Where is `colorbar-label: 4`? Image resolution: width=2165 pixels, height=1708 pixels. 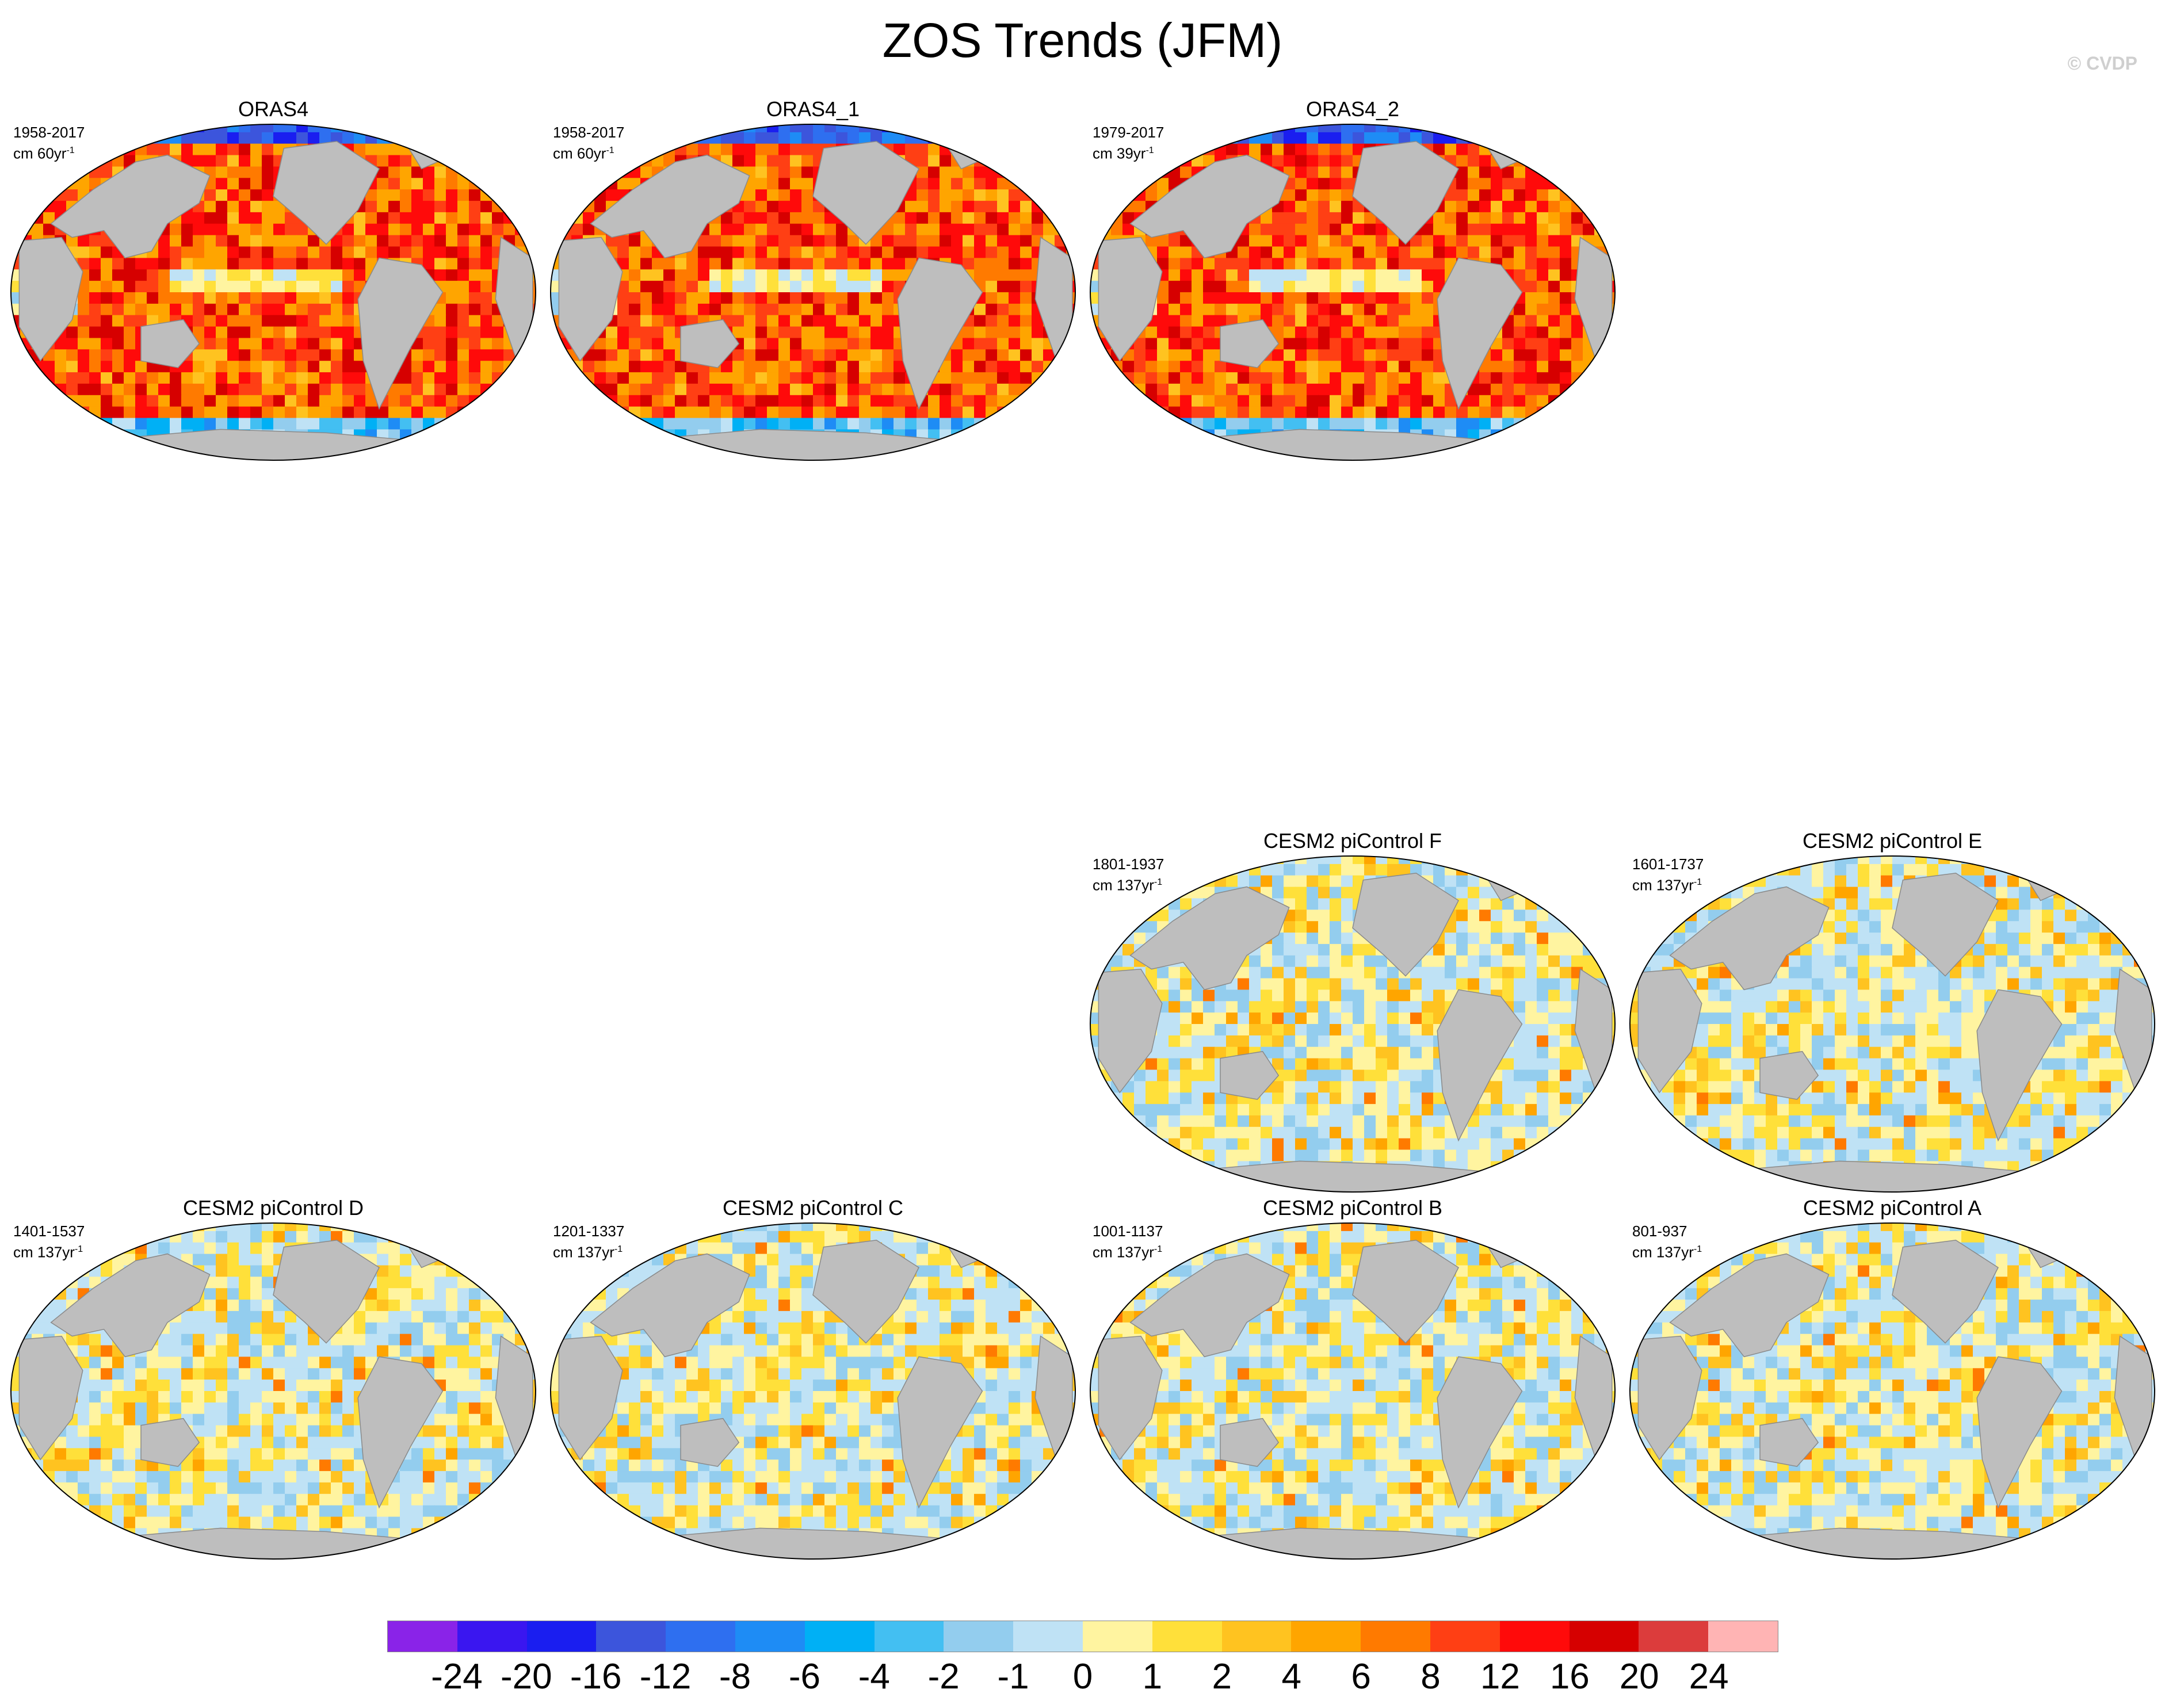
colorbar-label: 4 is located at coordinates (1291, 1677).